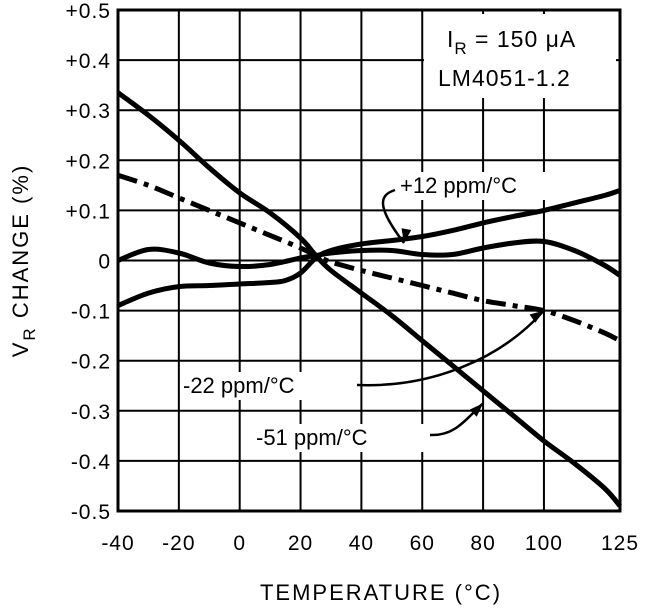  What do you see at coordinates (29, 333) in the screenshot?
I see `y-axis-title-subscript: R` at bounding box center [29, 333].